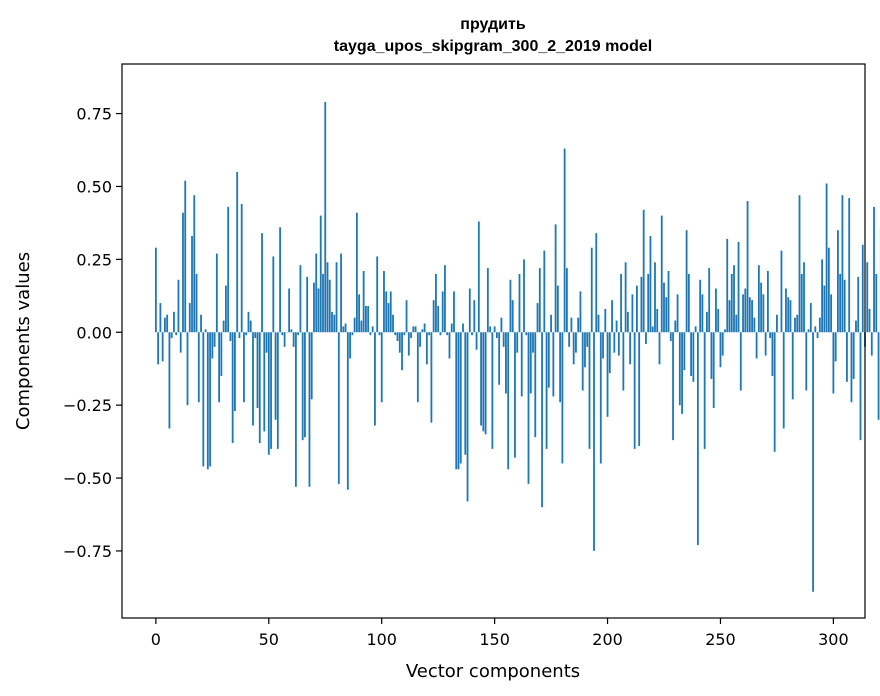  Describe the element at coordinates (94, 332) in the screenshot. I see `y-tick-label: 0.00` at that location.